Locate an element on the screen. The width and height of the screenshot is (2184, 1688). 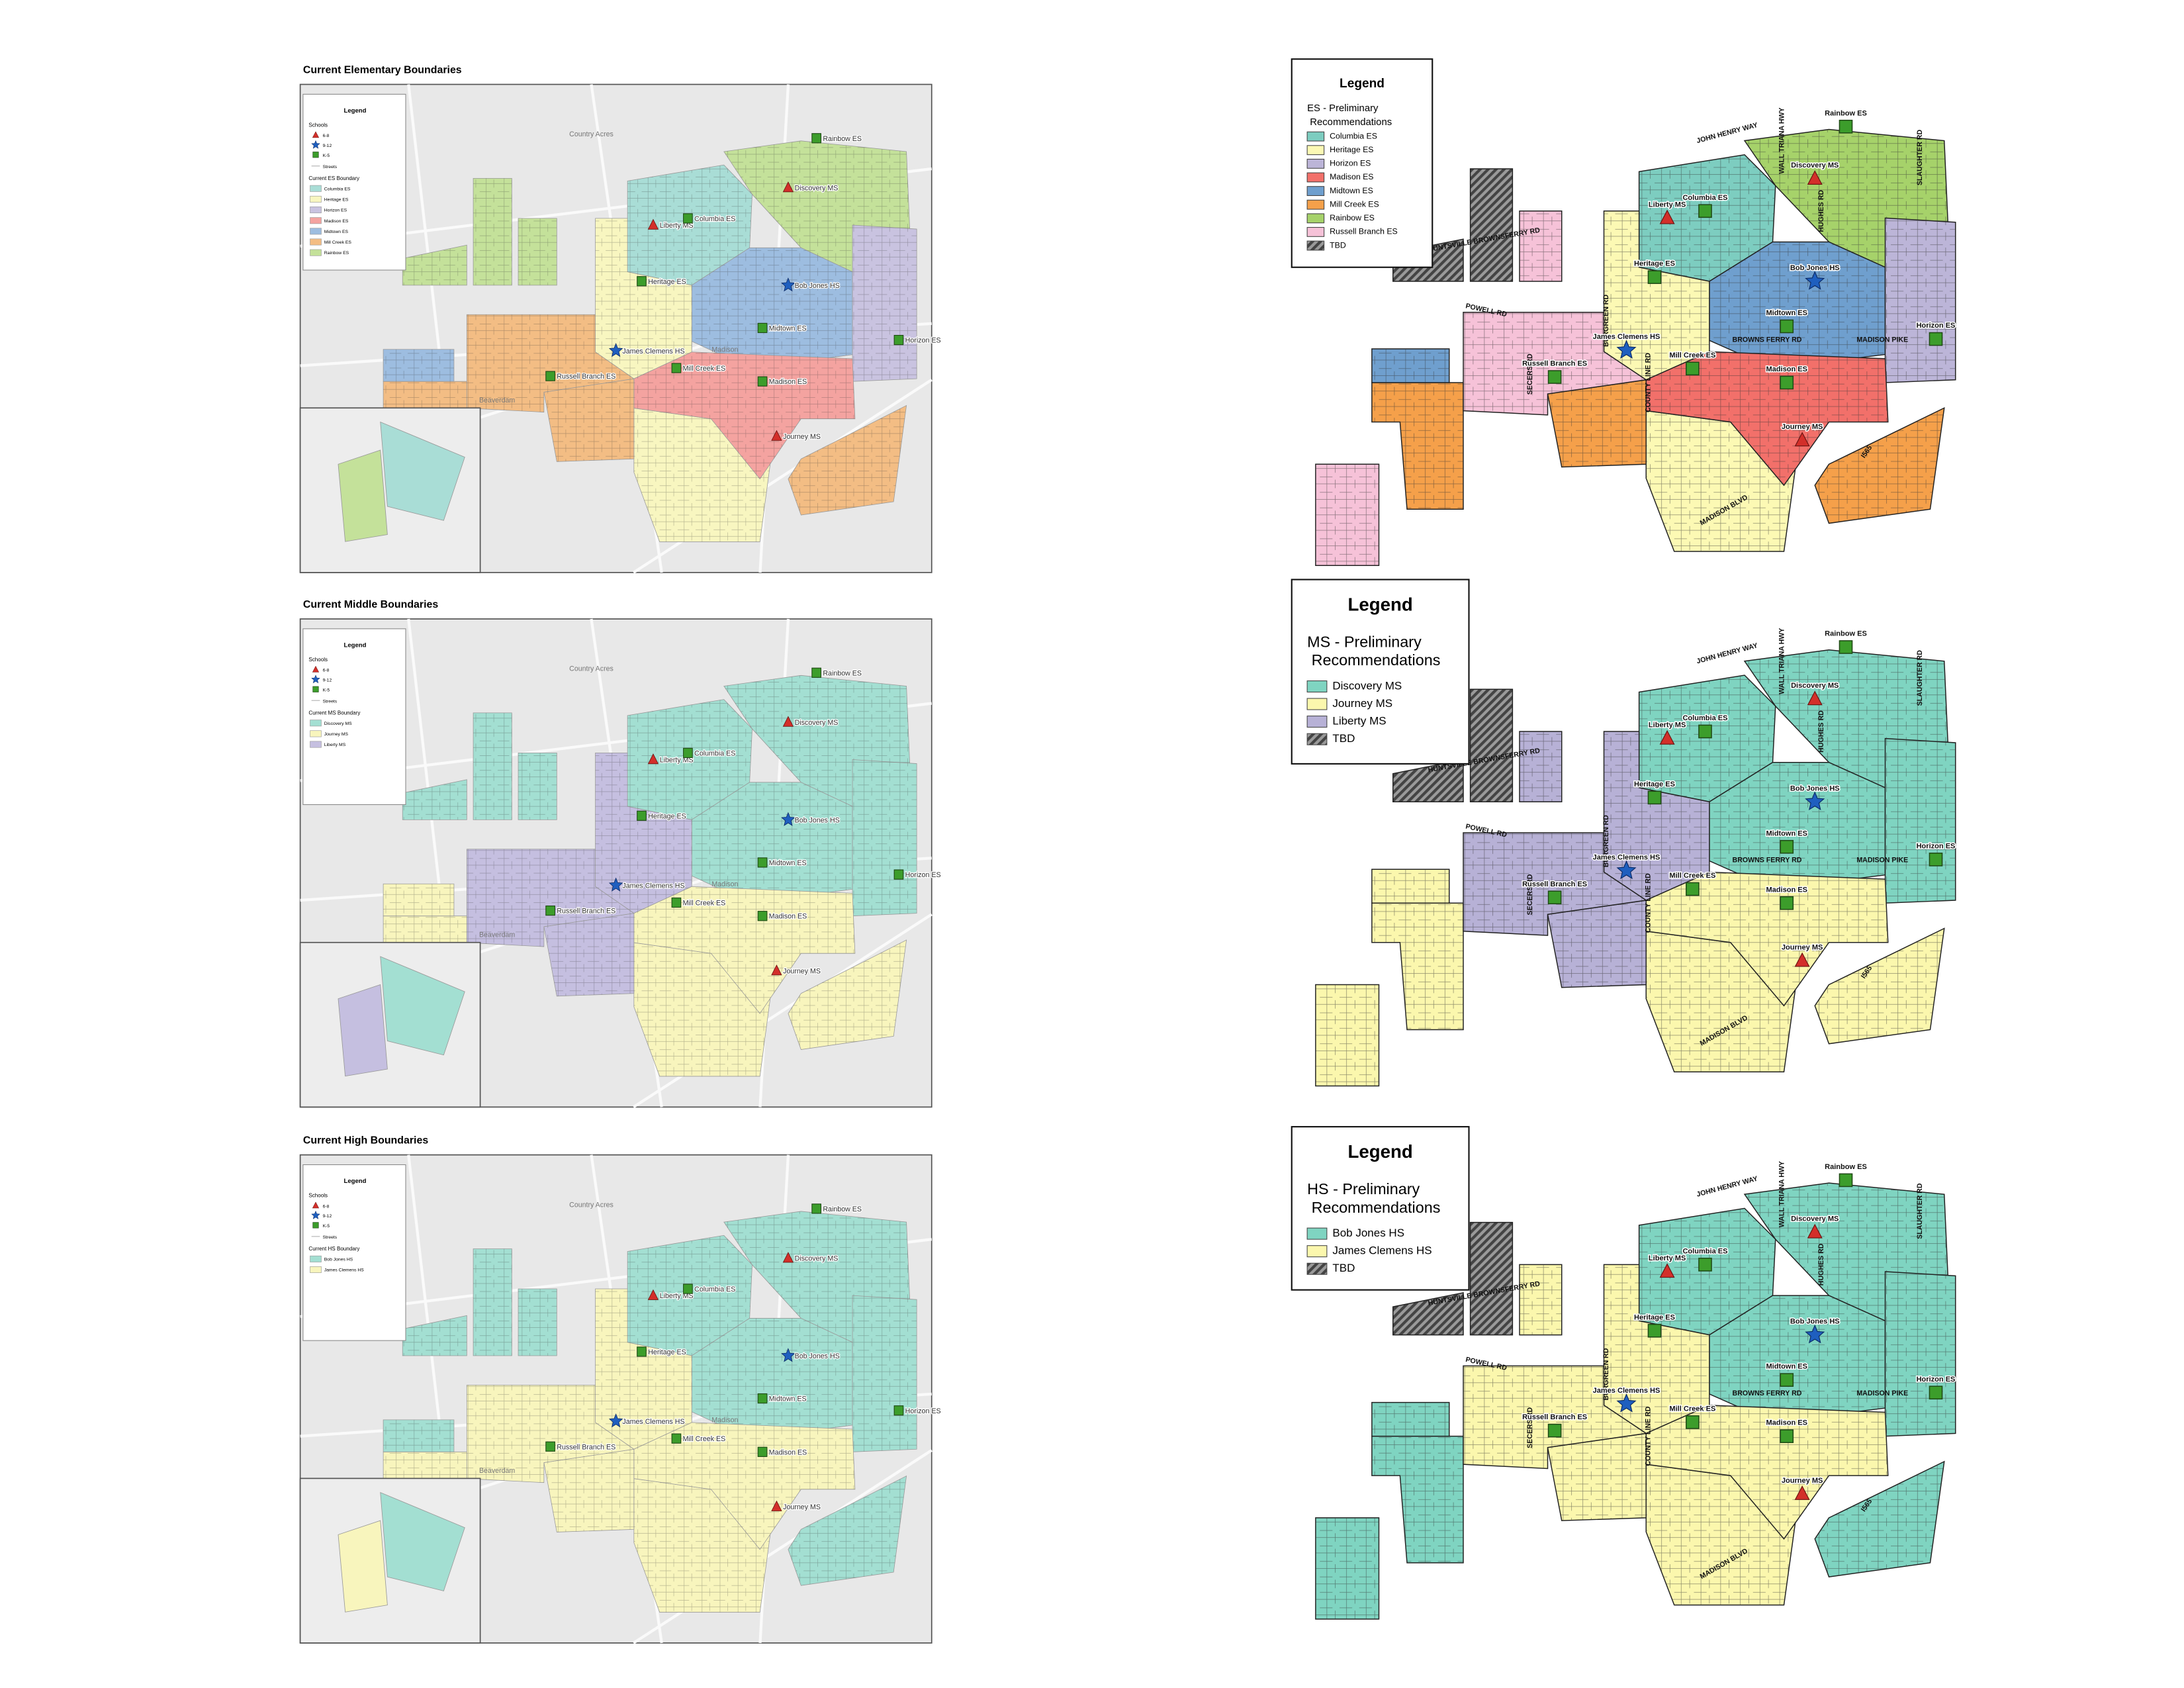
boundary-zone is located at coordinates (1491, 1278).